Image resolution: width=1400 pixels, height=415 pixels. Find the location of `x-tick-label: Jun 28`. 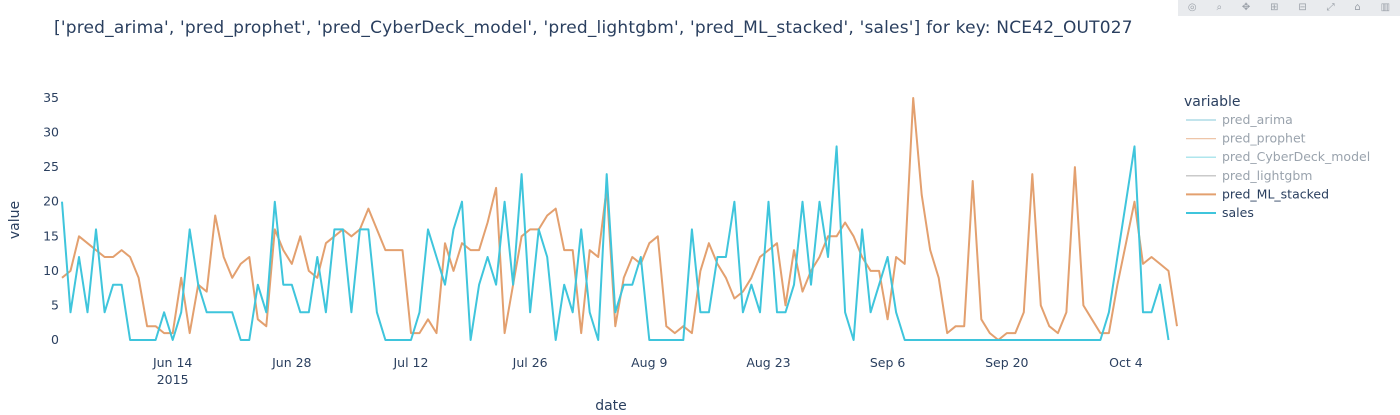

x-tick-label: Jun 28 is located at coordinates (291, 362).